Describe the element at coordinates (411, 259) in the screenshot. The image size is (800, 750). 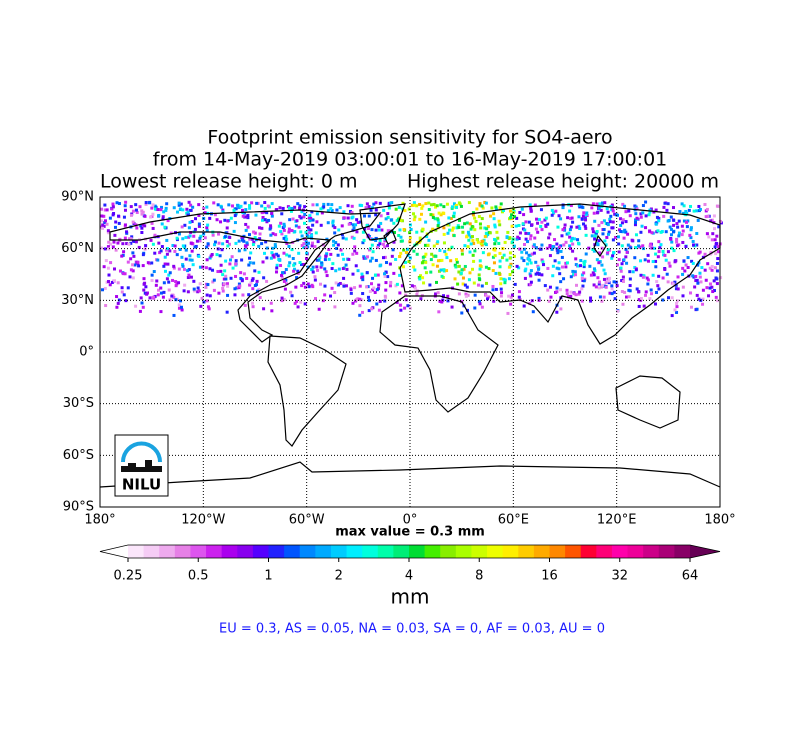
I see `sensitivity-field` at that location.